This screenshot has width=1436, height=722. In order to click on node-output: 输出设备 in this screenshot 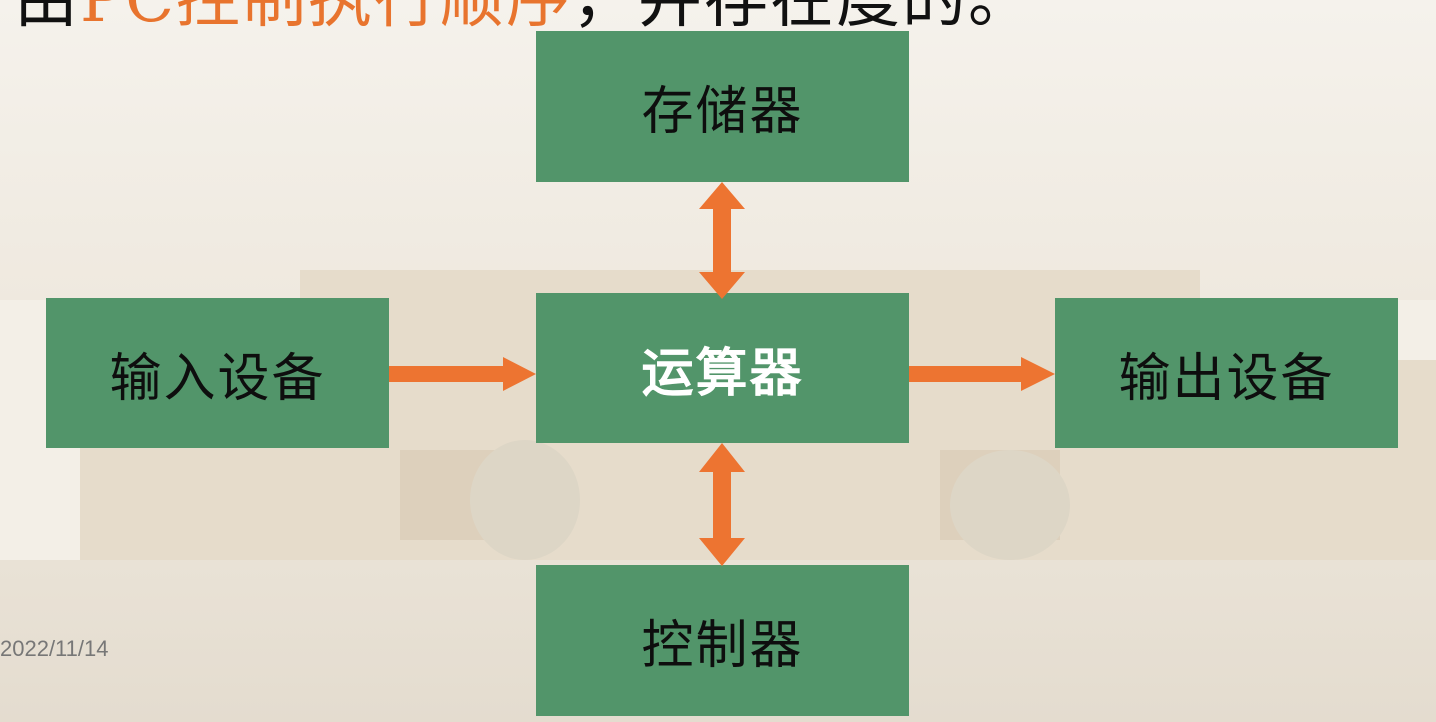, I will do `click(1226, 373)`.